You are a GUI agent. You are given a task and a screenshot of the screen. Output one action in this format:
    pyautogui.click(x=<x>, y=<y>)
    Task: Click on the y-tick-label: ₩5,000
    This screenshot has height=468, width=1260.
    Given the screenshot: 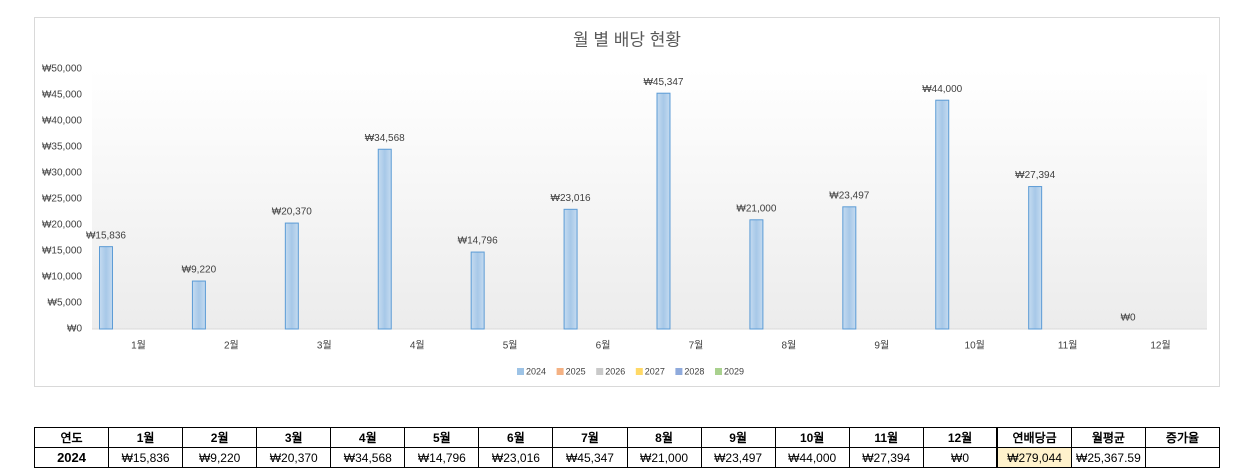 What is the action you would take?
    pyautogui.click(x=65, y=303)
    